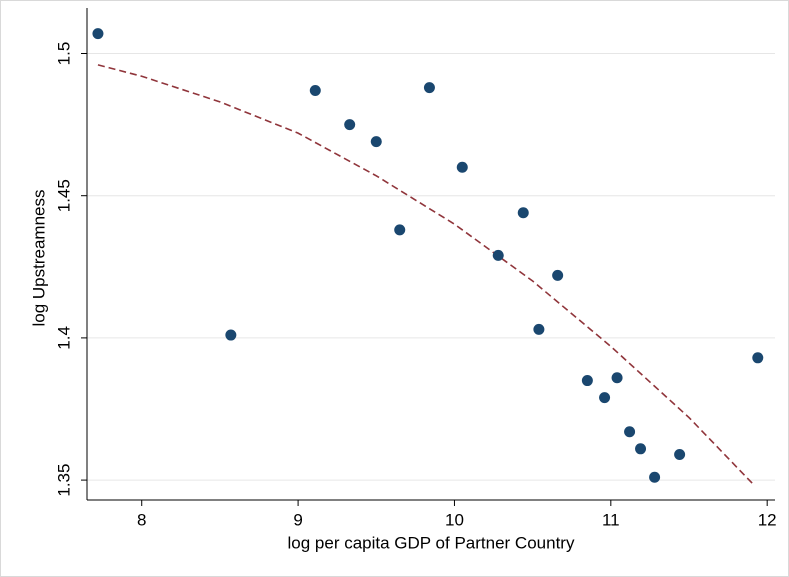 This screenshot has height=577, width=789. I want to click on x-tick-label: 11, so click(611, 519).